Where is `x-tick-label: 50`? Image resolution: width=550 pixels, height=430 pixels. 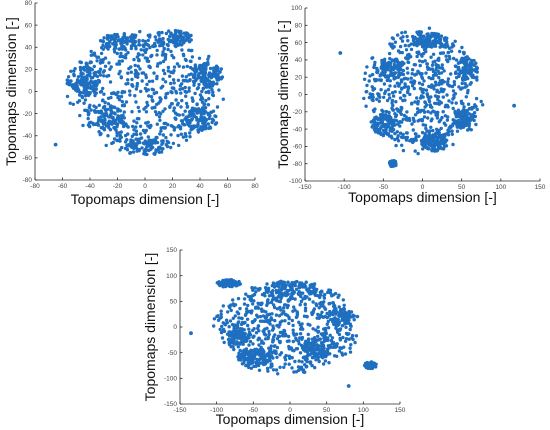 x-tick-label: 50 is located at coordinates (462, 187).